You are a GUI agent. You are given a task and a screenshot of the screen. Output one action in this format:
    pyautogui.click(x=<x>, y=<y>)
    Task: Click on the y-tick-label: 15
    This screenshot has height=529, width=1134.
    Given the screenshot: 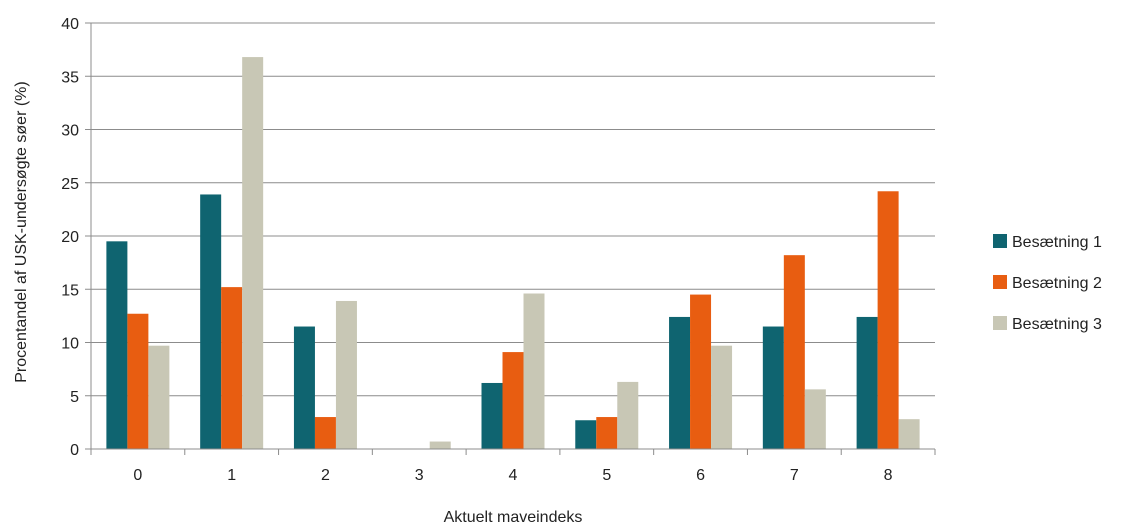 What is the action you would take?
    pyautogui.click(x=70, y=290)
    